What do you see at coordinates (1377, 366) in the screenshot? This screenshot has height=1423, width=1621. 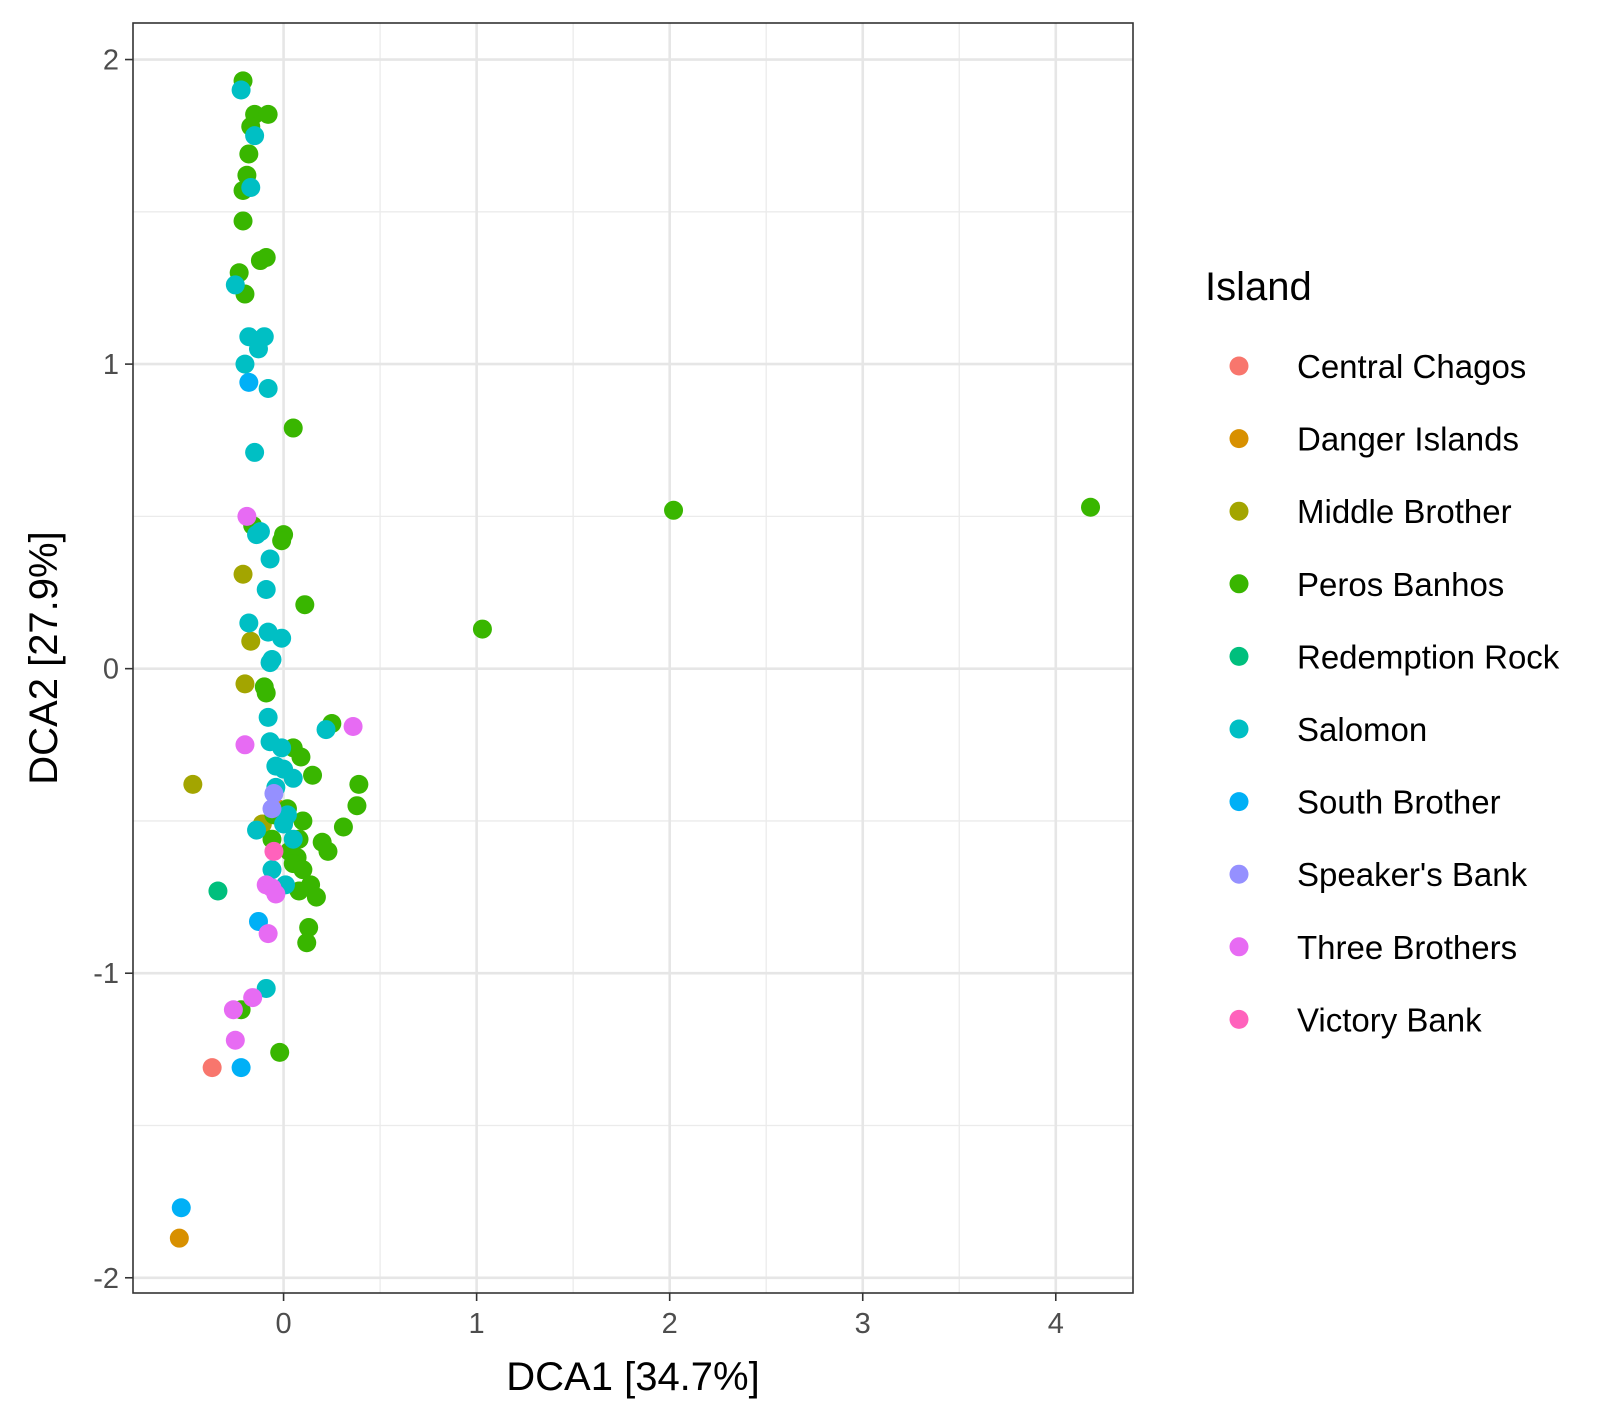 I see `legend-item: Central Chagos` at bounding box center [1377, 366].